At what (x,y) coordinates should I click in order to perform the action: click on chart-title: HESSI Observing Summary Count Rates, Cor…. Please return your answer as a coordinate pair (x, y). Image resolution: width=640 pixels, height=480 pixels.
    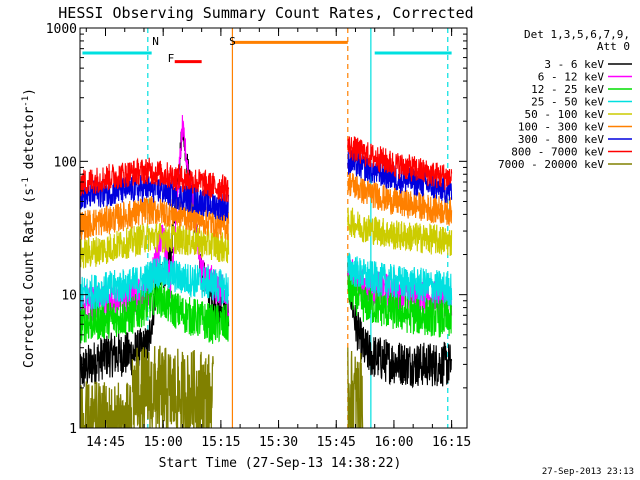
    Looking at the image, I should click on (265, 13).